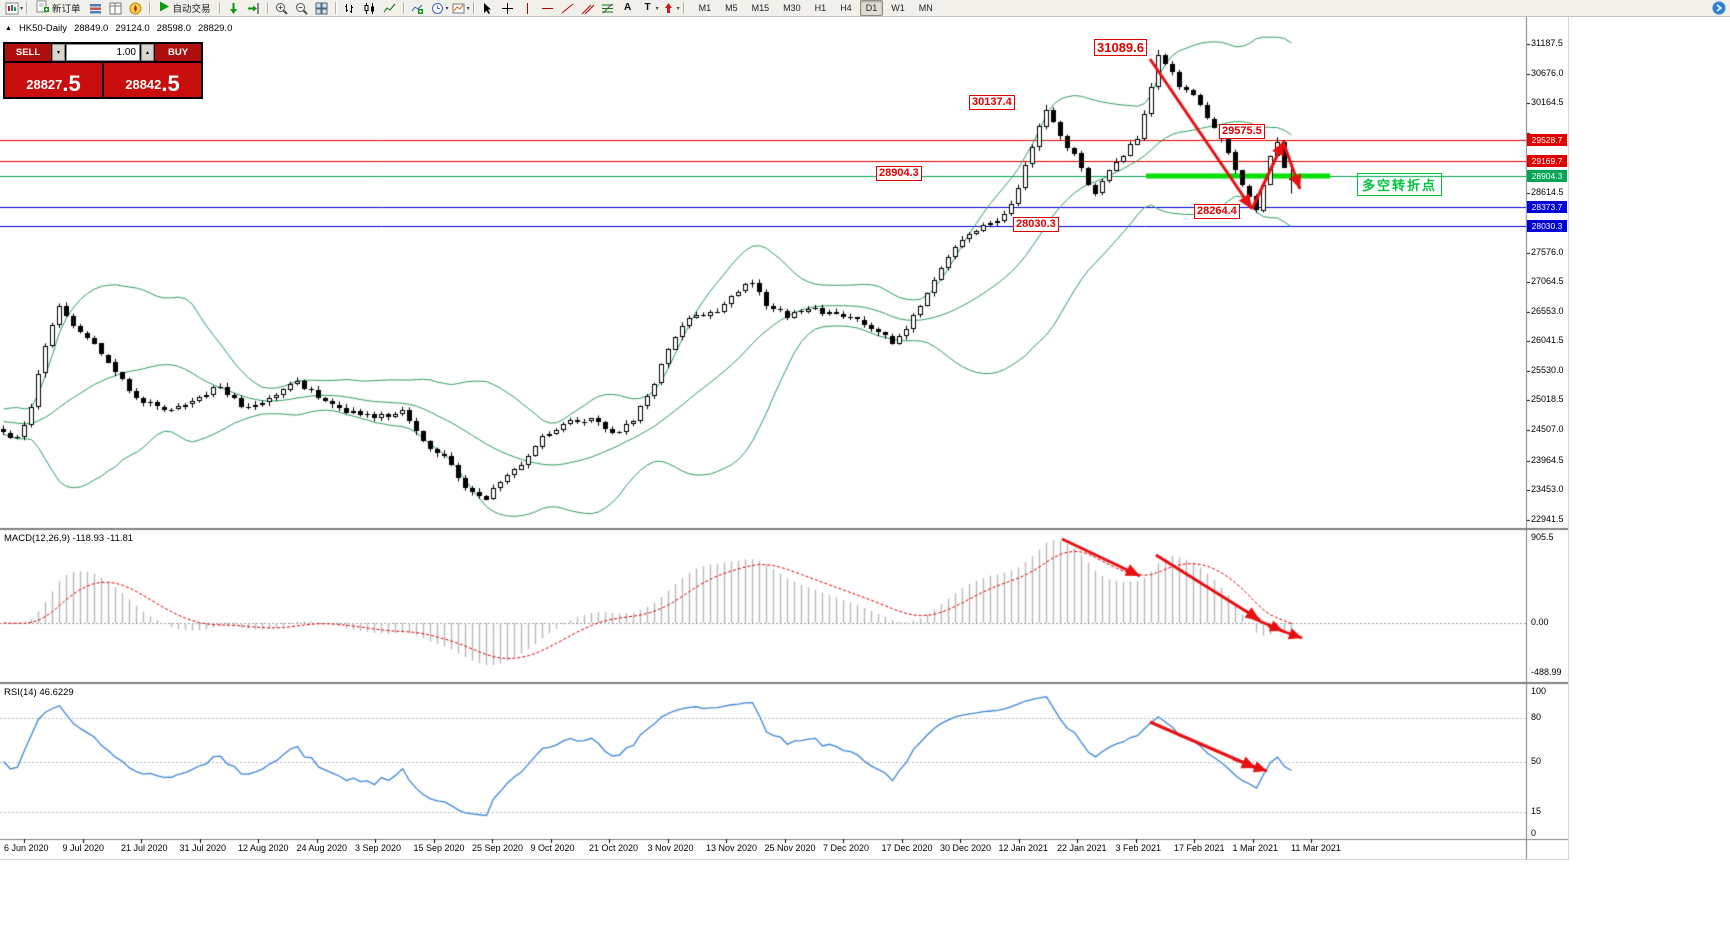 This screenshot has height=943, width=1730. I want to click on timeframe-button-m15: M15, so click(760, 8).